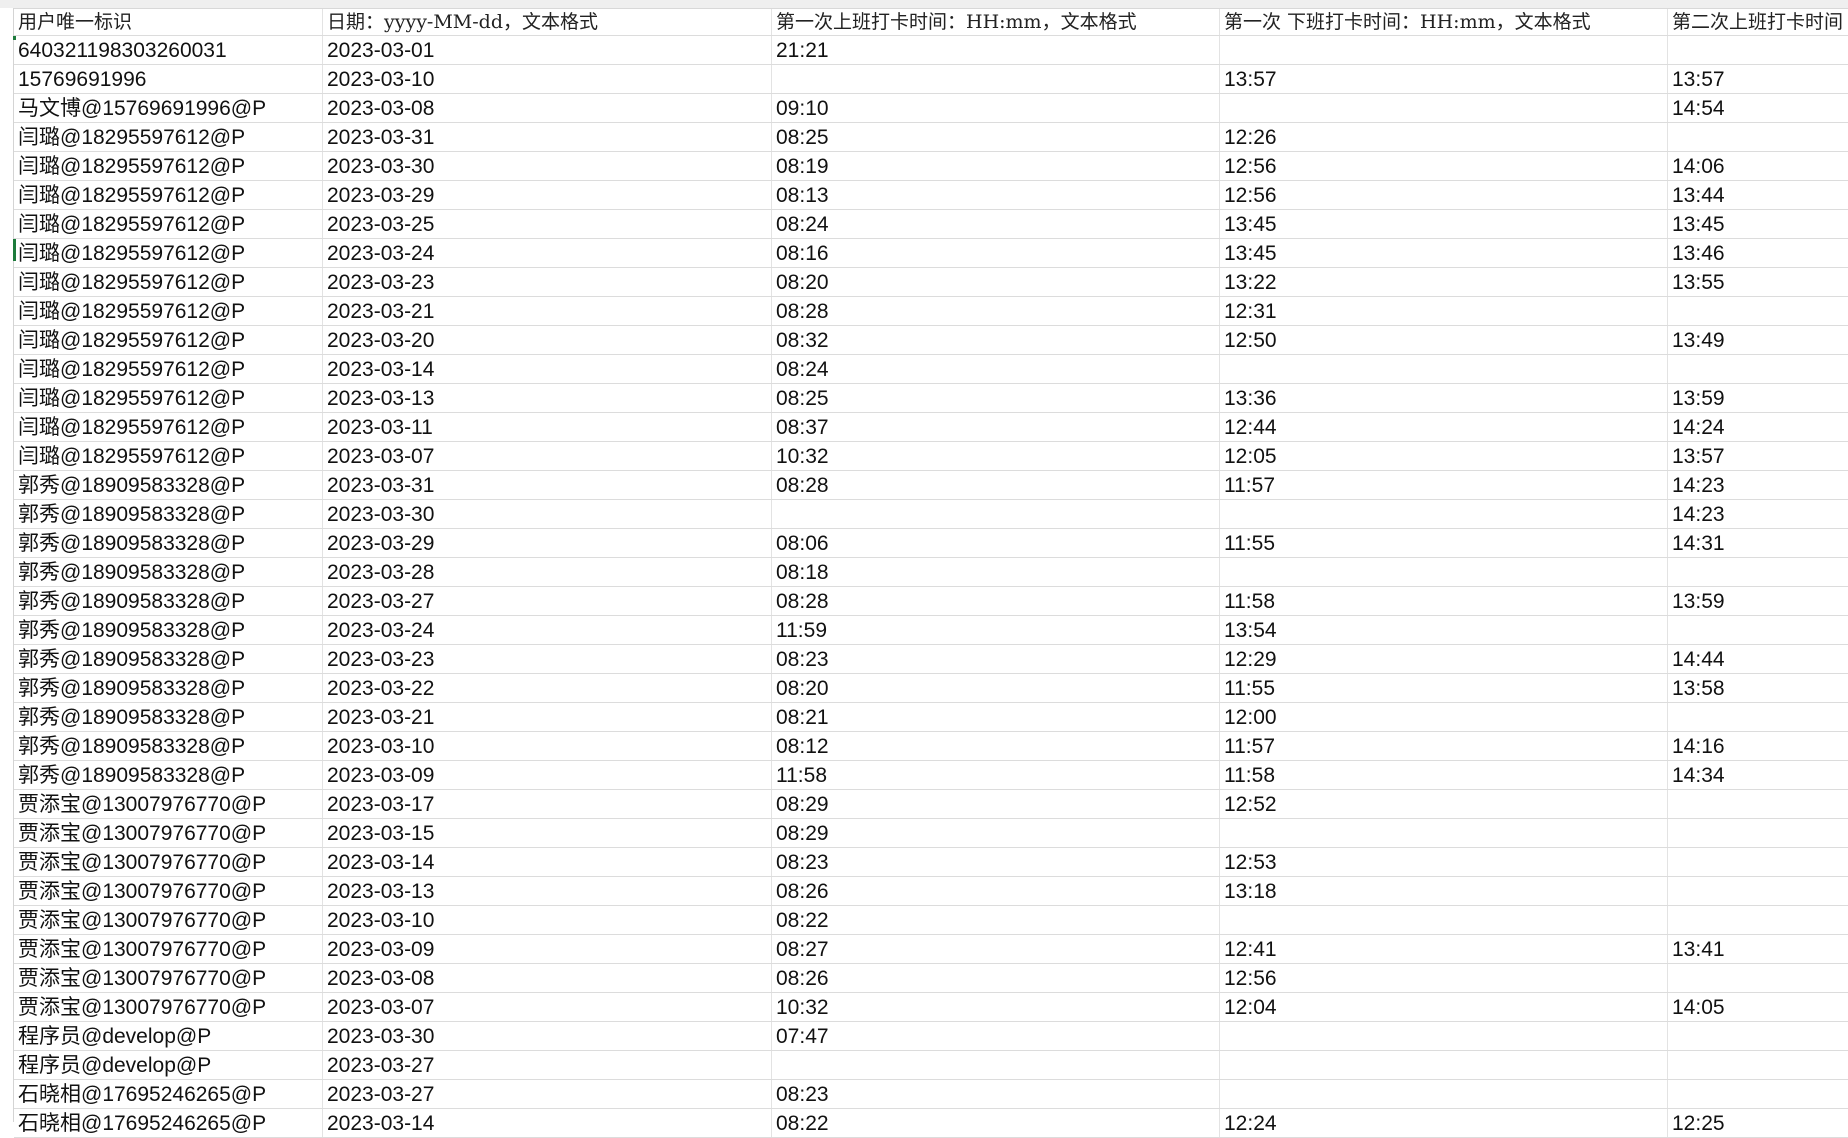 The height and width of the screenshot is (1138, 1848). Describe the element at coordinates (1758, 22) in the screenshot. I see `header-cell-second-checkin: 第二次上班打卡时间` at that location.